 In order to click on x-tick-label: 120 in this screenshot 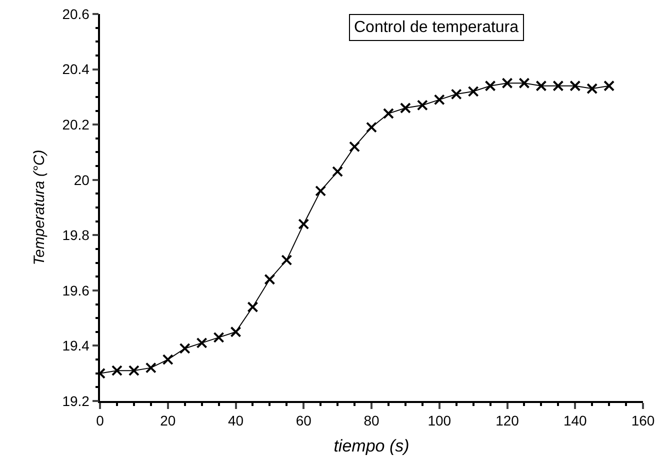, I will do `click(508, 420)`.